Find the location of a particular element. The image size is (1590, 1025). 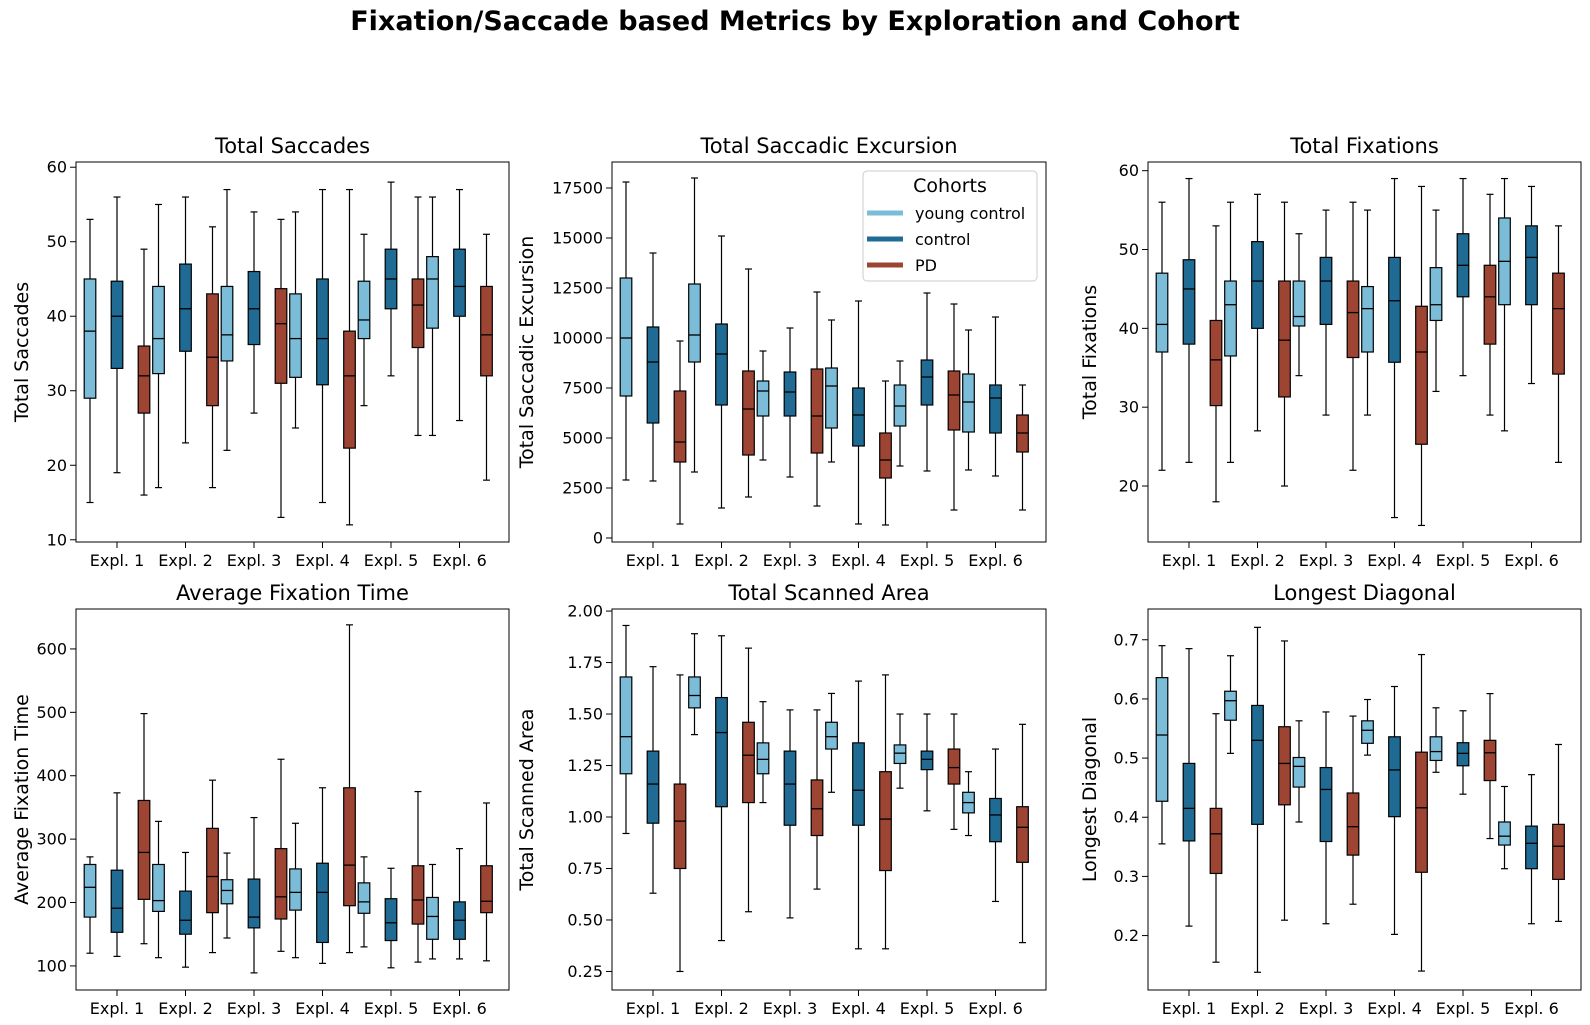

y-tick-label: 500 is located at coordinates (51, 712).